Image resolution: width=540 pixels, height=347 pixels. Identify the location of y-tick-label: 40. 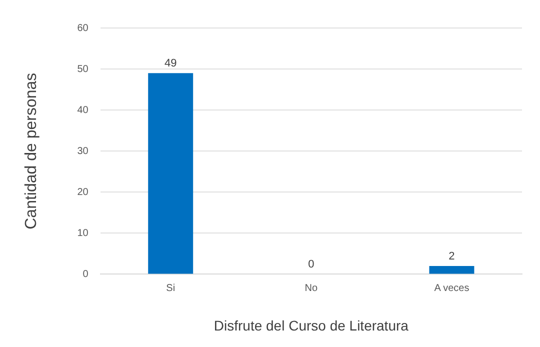
(83, 110).